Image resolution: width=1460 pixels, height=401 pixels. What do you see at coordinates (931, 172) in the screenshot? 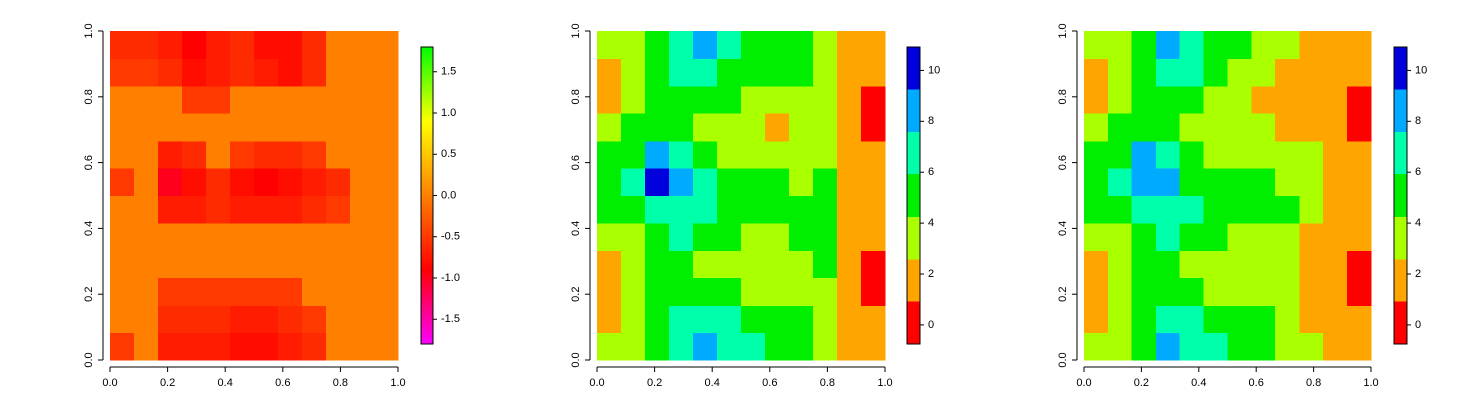
I see `colorbar-tick-label: 6` at bounding box center [931, 172].